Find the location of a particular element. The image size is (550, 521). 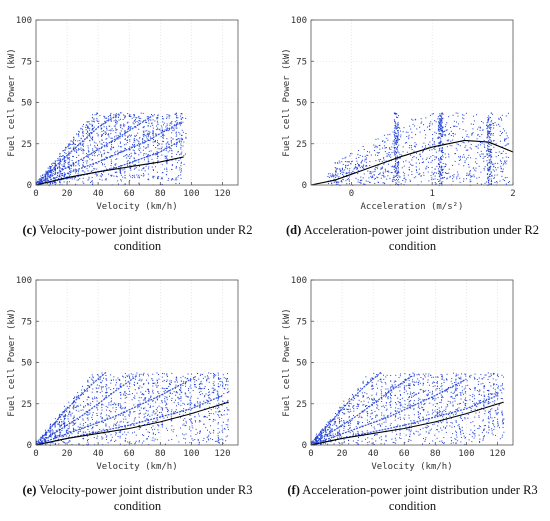

x-tick-label: 60 is located at coordinates (129, 454).